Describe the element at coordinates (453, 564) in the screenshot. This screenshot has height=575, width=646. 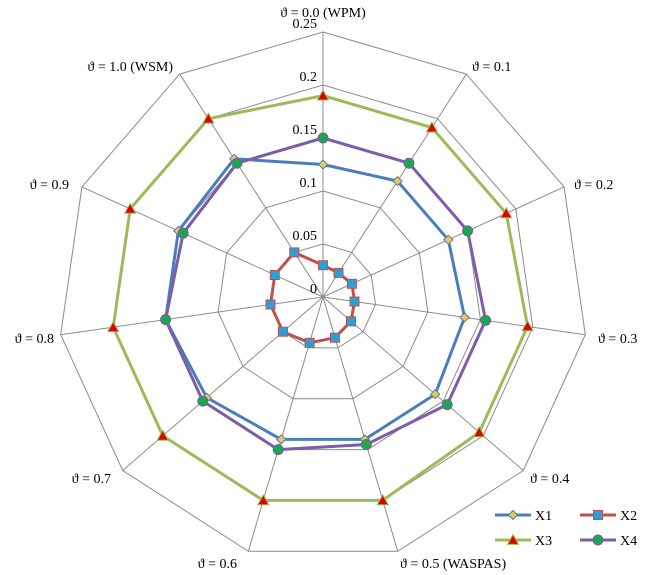
I see `category-label: ϑ = 0.5 (WASPAS)` at that location.